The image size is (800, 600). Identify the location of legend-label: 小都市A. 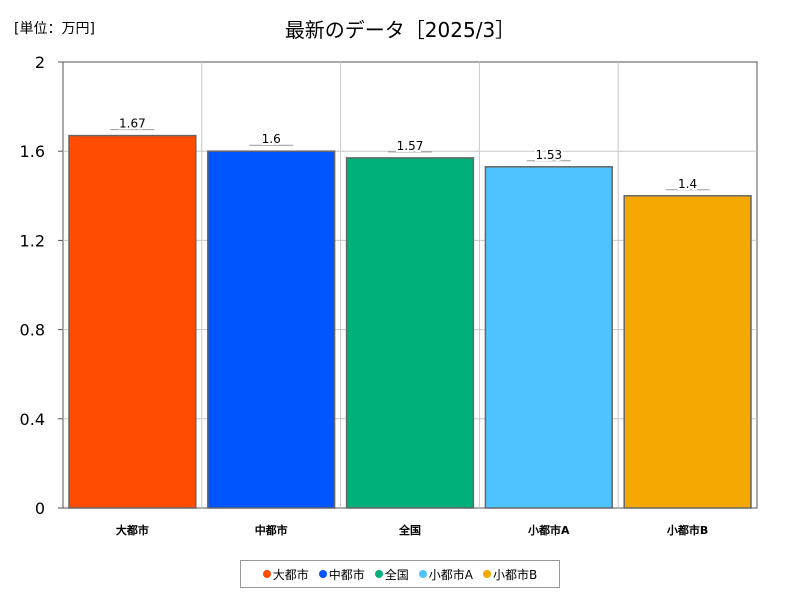
(451, 574).